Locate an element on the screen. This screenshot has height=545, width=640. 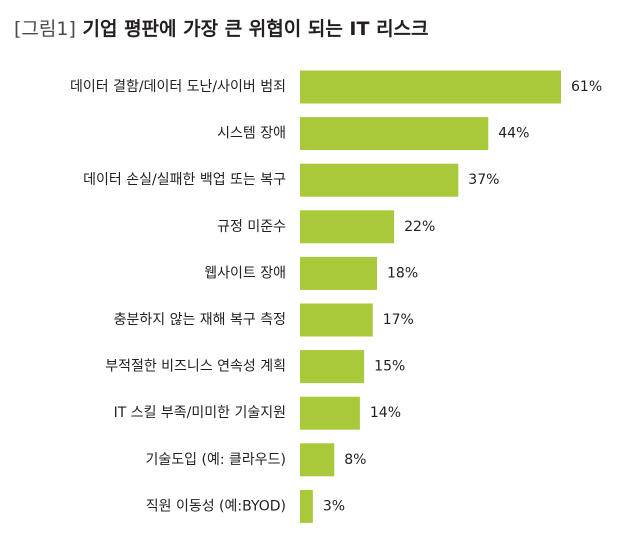
value-label: 61% is located at coordinates (586, 87).